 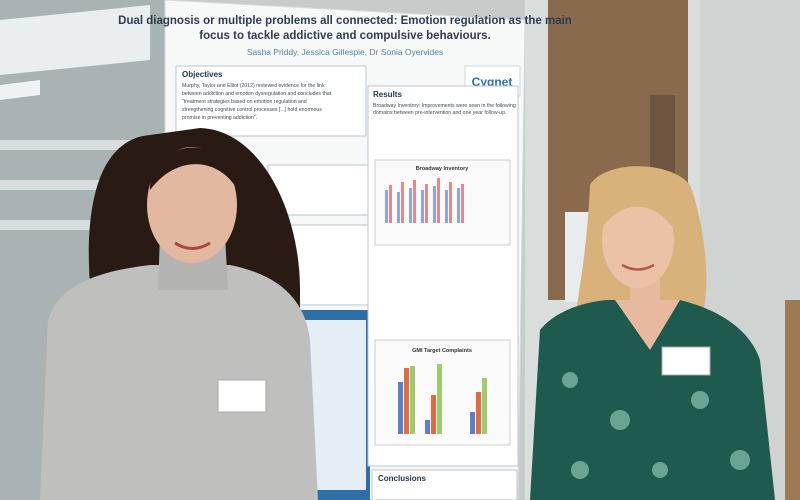 What do you see at coordinates (444, 484) in the screenshot?
I see `conclusions-box` at bounding box center [444, 484].